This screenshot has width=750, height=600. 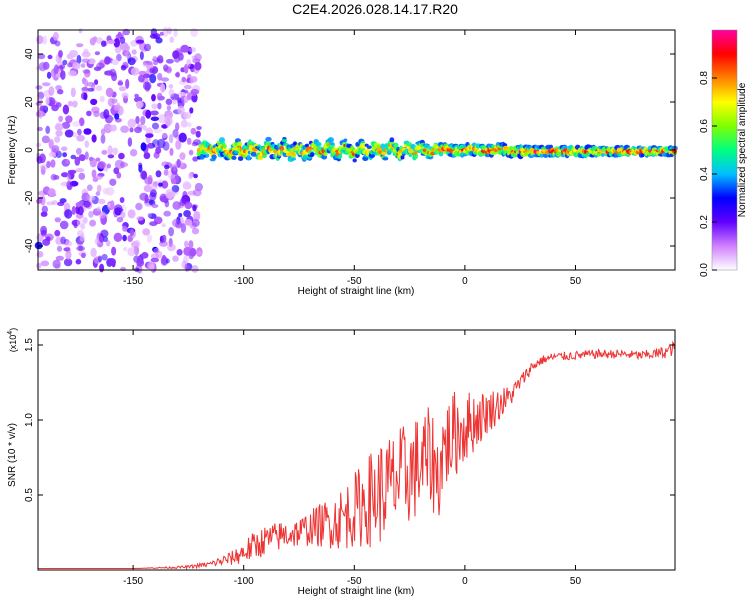 What do you see at coordinates (356, 591) in the screenshot?
I see `snr-x-label: Height of straight line (km)` at bounding box center [356, 591].